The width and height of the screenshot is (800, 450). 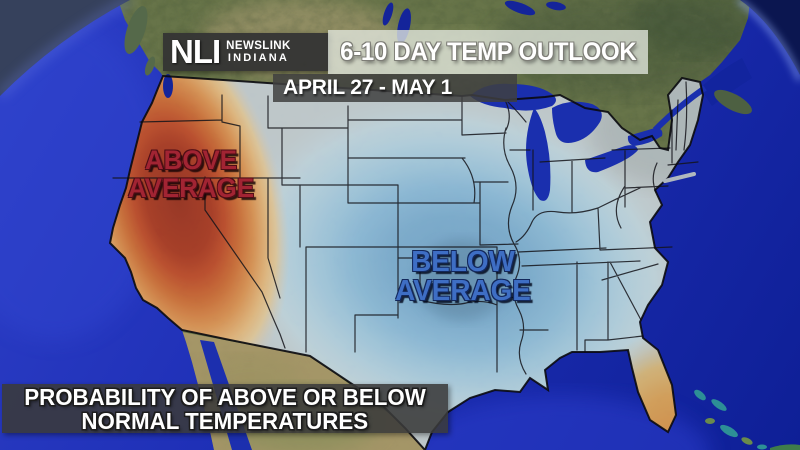 What do you see at coordinates (730, 419) in the screenshot?
I see `bahamas` at bounding box center [730, 419].